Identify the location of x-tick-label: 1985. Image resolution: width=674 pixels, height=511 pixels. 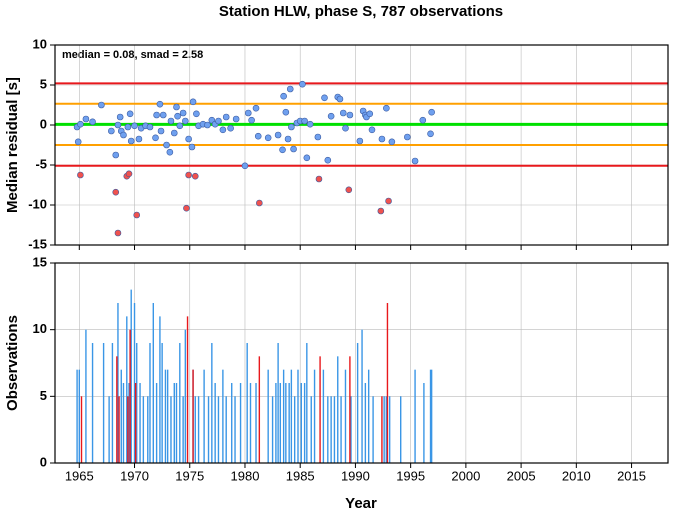
(300, 475).